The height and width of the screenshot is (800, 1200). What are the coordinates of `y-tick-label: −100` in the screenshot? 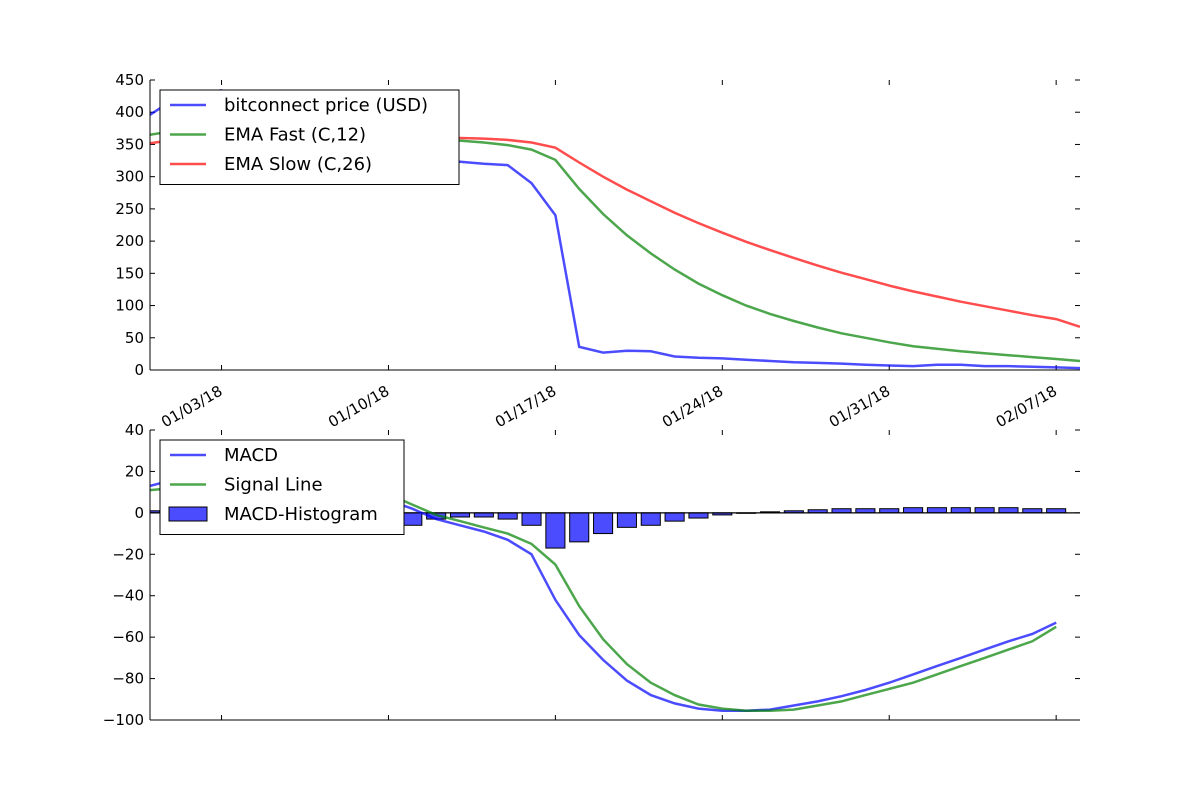 It's located at (123, 720).